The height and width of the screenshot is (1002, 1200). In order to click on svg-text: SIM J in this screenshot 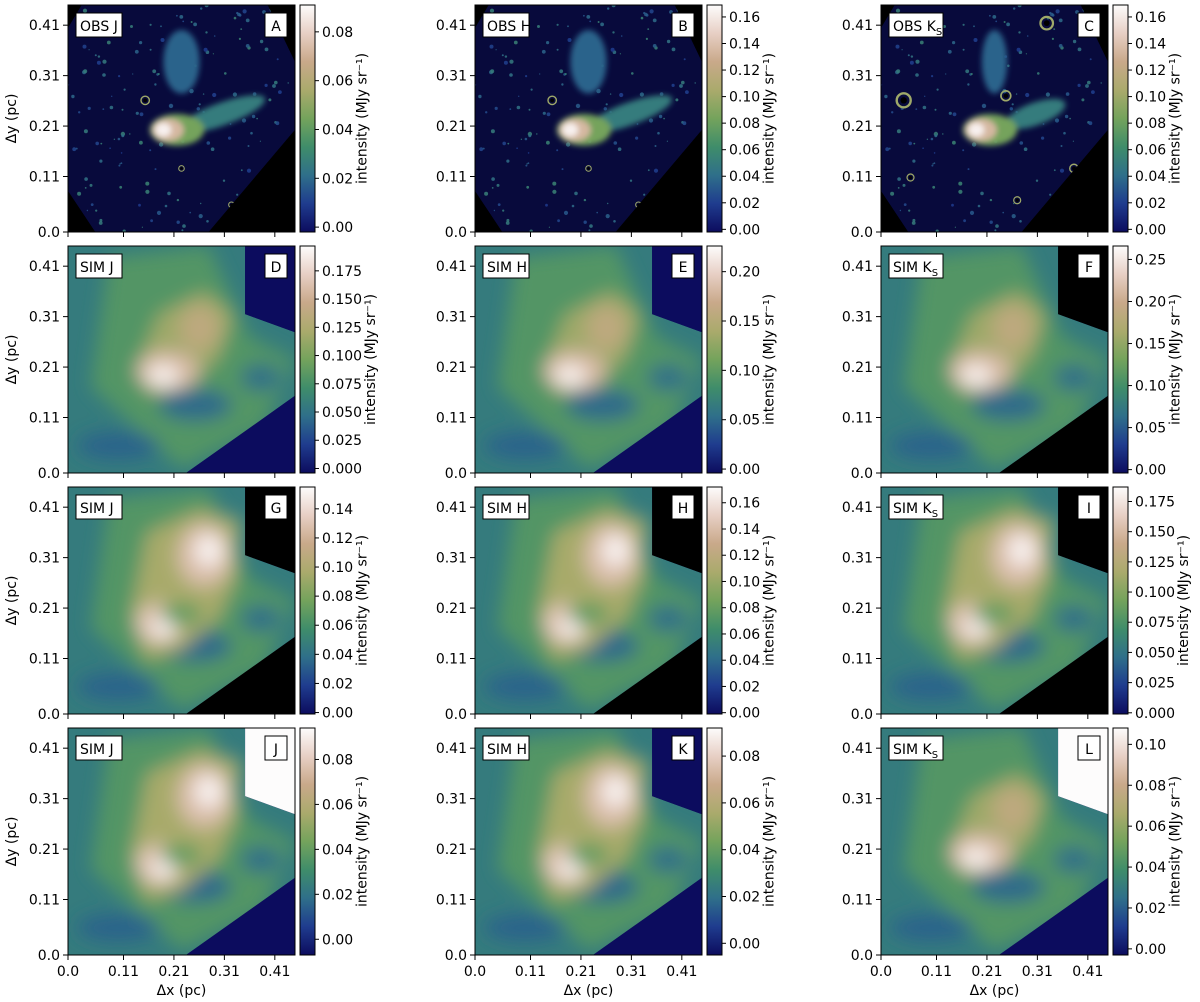, I will do `click(97, 750)`.